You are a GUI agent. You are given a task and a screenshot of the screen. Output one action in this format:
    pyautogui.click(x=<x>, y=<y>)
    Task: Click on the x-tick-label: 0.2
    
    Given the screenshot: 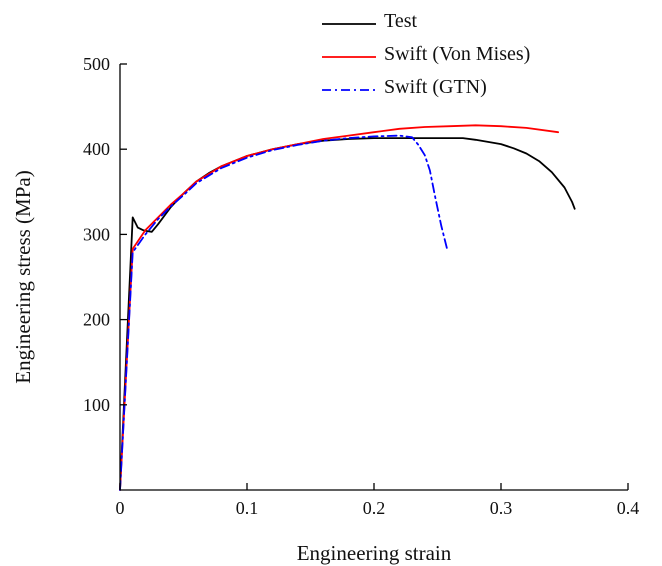 What is the action you would take?
    pyautogui.click(x=374, y=508)
    